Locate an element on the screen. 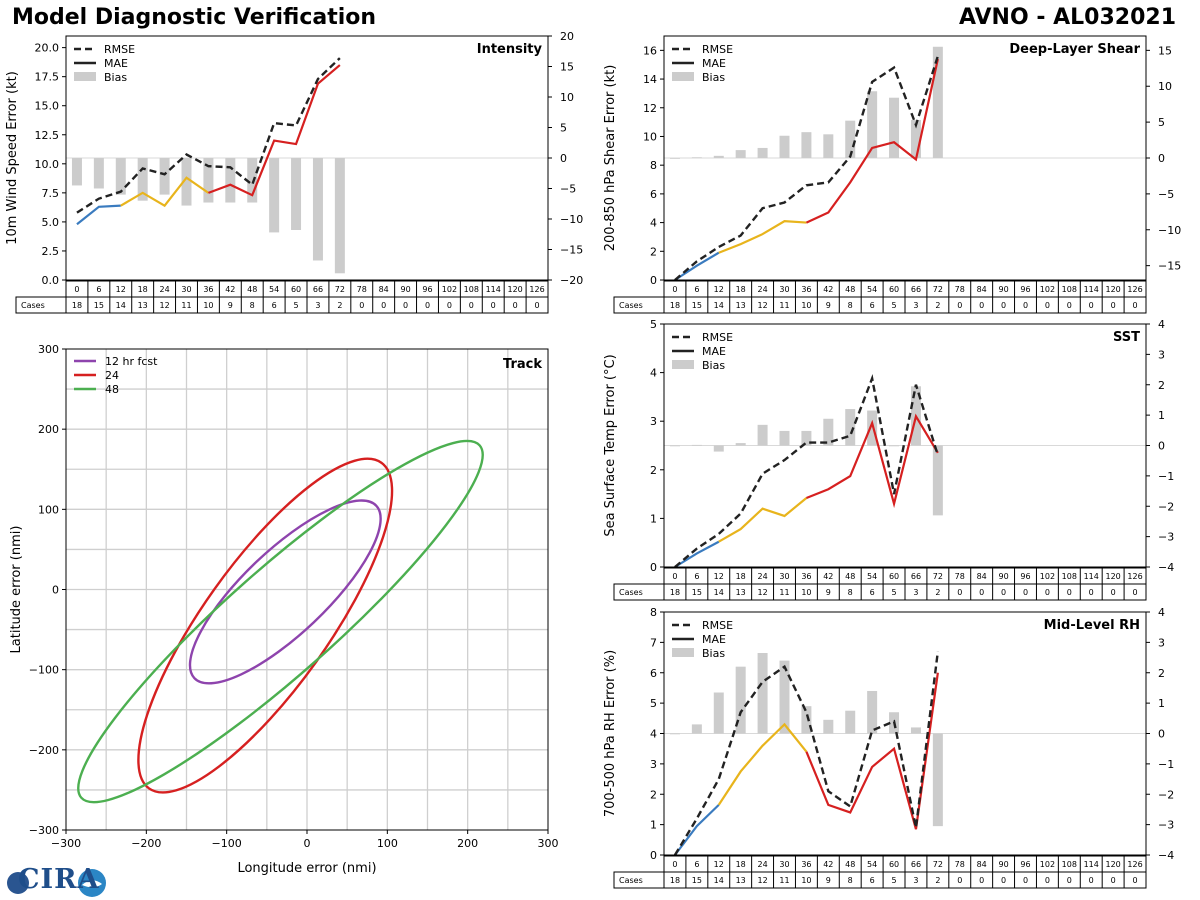 The image size is (1200, 900). sst-y2tick-label: −1 is located at coordinates (1166, 476).